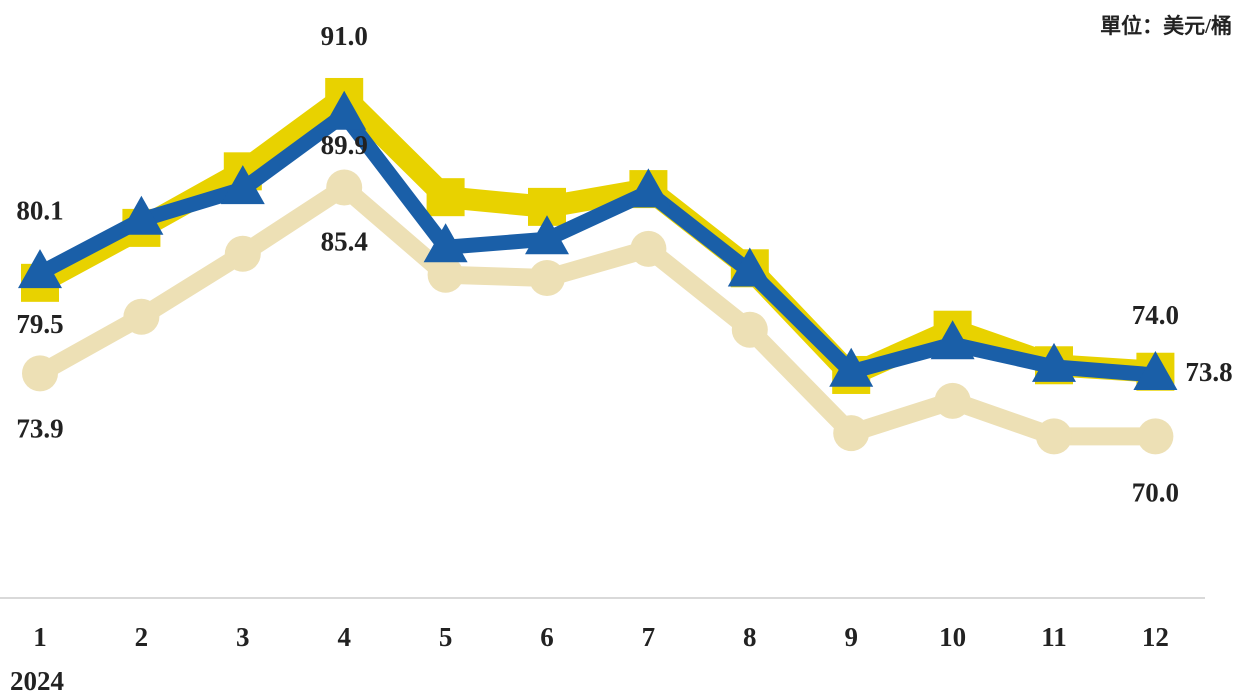 This screenshot has width=1249, height=698. Describe the element at coordinates (39, 210) in the screenshot. I see `data-label: 80.1` at that location.